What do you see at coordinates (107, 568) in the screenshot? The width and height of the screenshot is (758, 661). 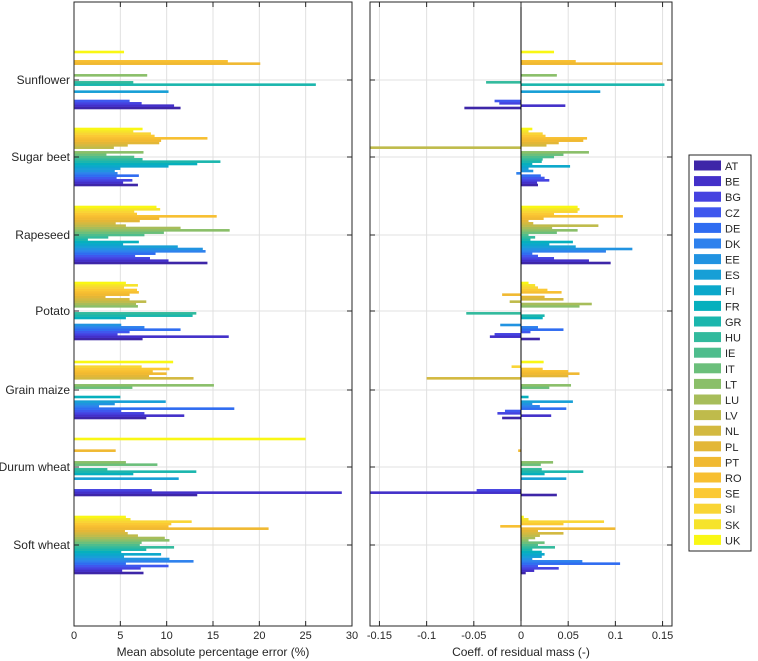 I see `bar-soft-wheat-bg` at bounding box center [107, 568].